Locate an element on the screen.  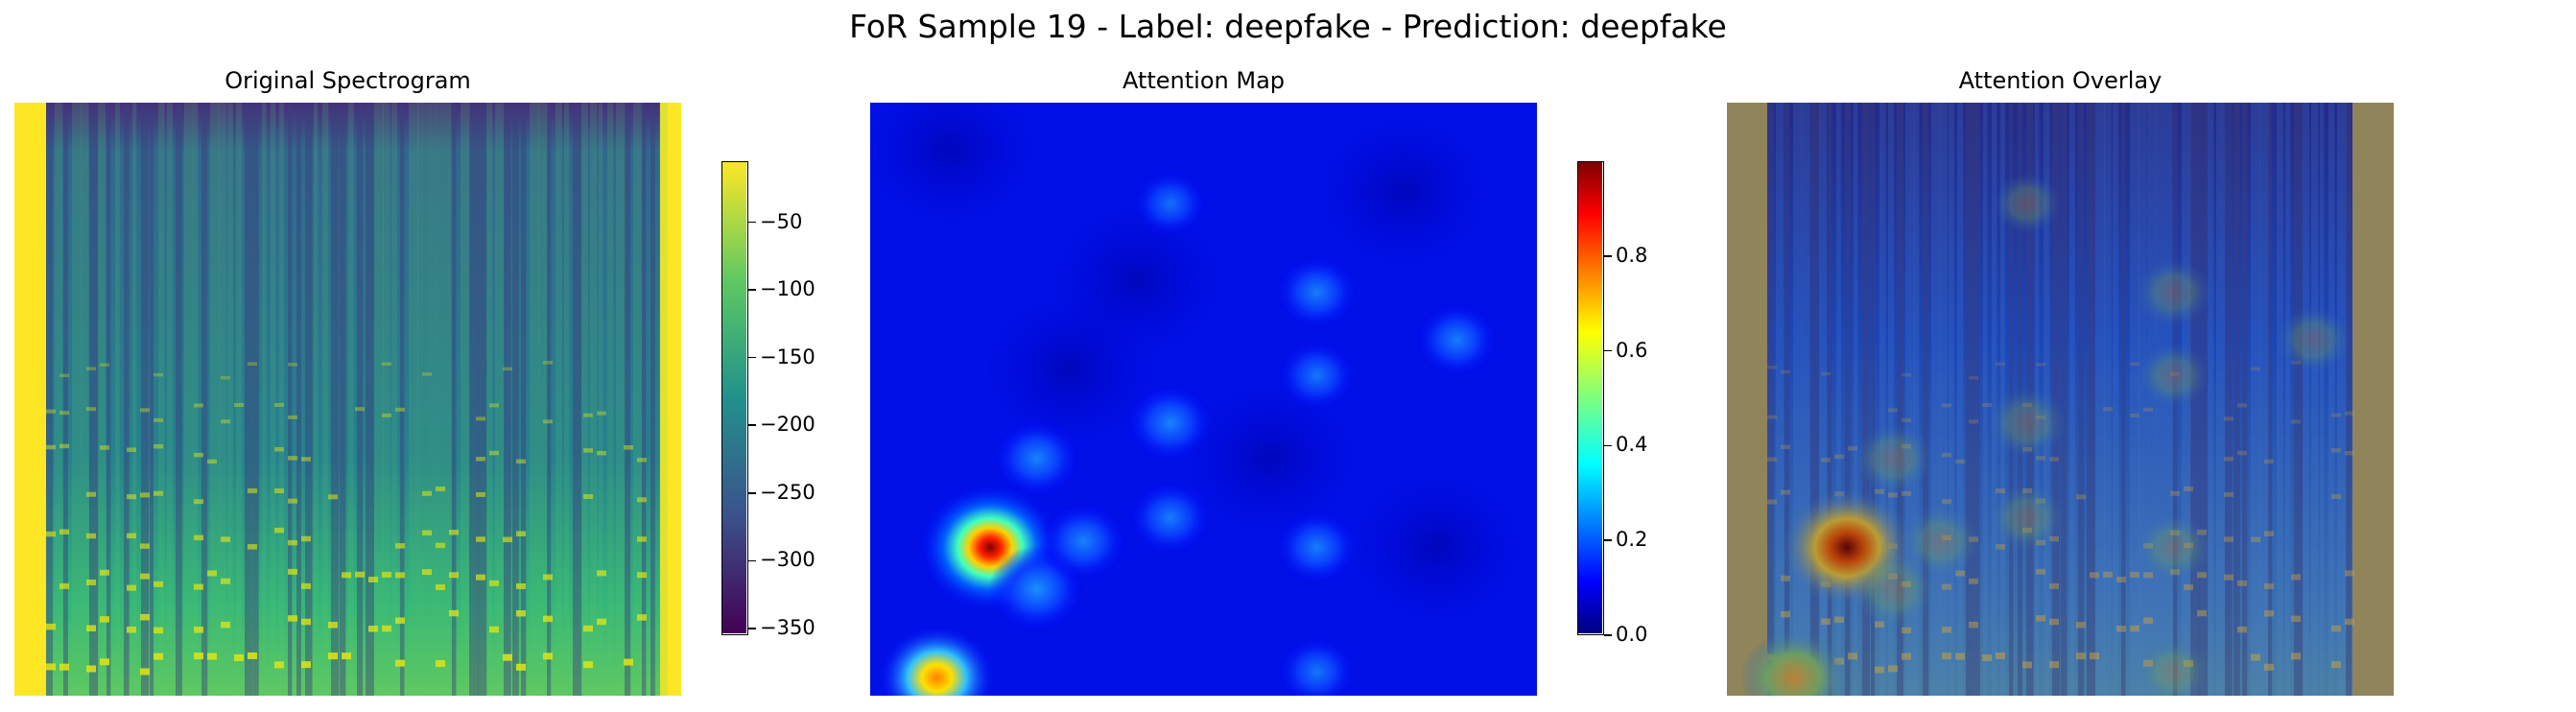
spectrogram-colorbar is located at coordinates (735, 398).